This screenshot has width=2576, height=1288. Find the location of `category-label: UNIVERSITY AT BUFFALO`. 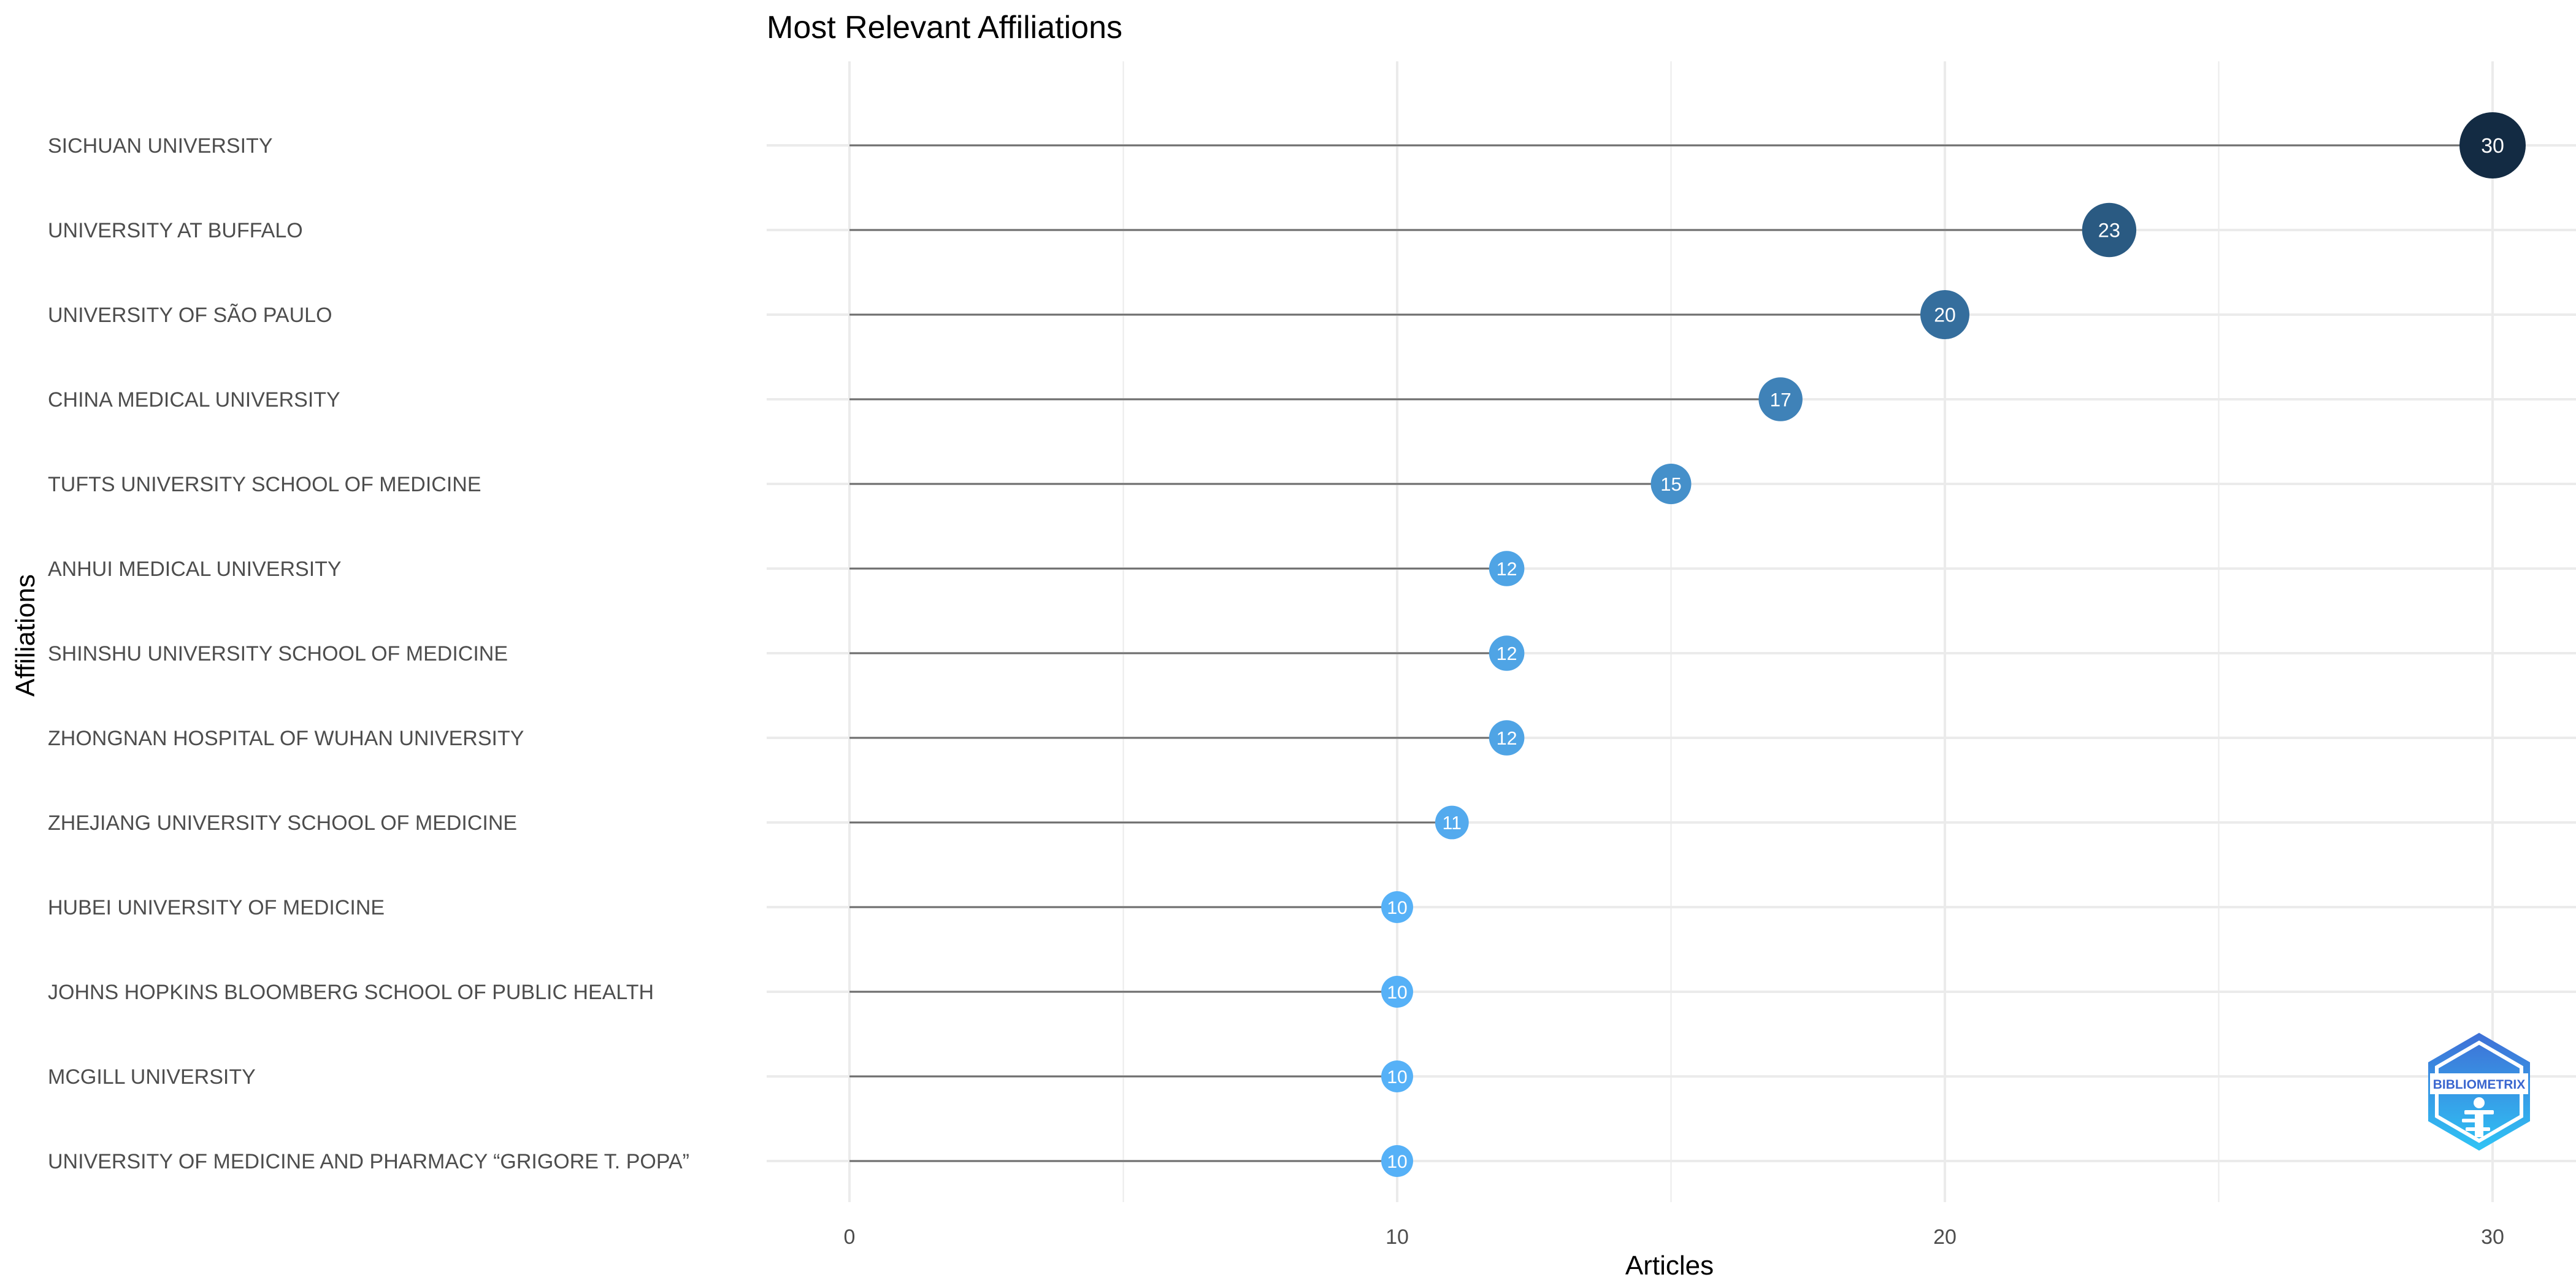

category-label: UNIVERSITY AT BUFFALO is located at coordinates (175, 230).